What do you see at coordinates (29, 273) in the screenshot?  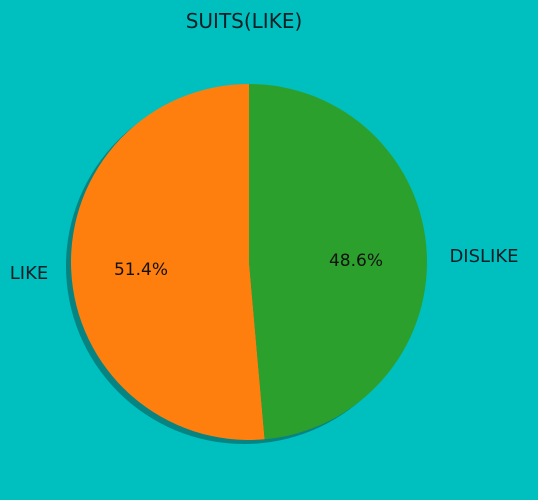 I see `slice-label-like: LIKE` at bounding box center [29, 273].